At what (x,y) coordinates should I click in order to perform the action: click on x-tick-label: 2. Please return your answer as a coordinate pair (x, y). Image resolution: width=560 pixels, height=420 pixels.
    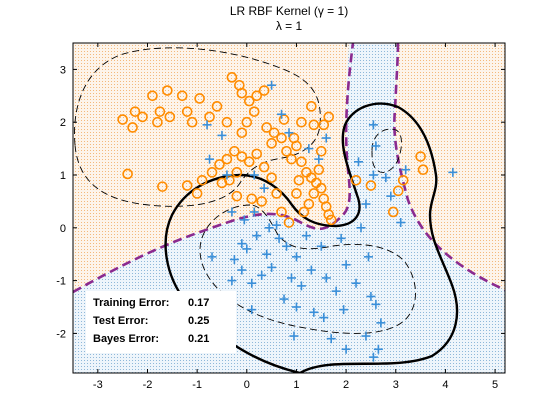
    Looking at the image, I should click on (346, 385).